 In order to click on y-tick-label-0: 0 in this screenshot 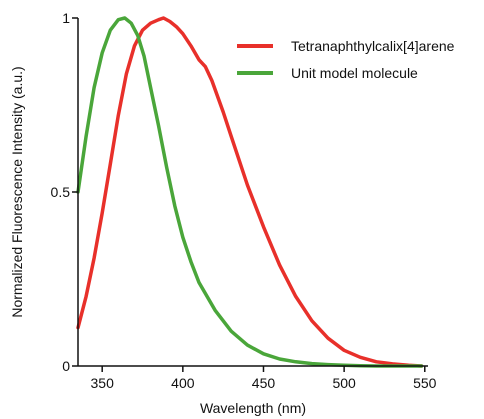, I will do `click(66, 366)`.